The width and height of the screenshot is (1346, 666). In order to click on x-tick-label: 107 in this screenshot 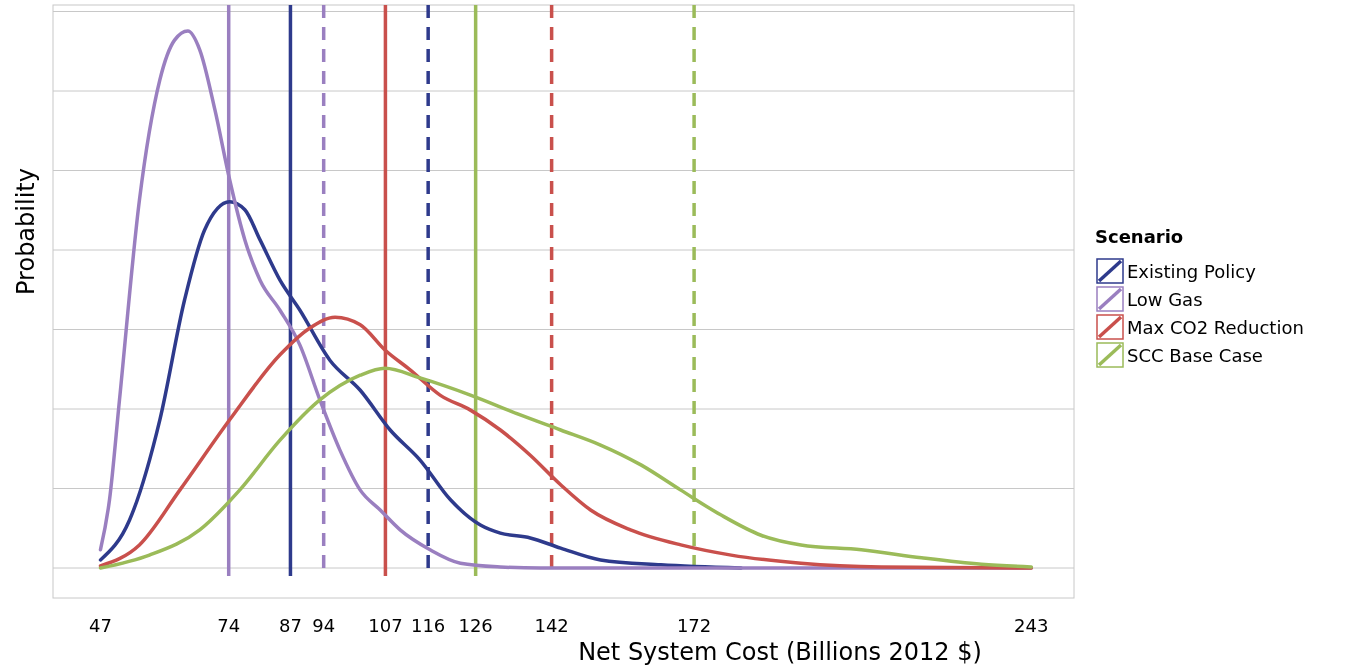, I will do `click(385, 625)`.